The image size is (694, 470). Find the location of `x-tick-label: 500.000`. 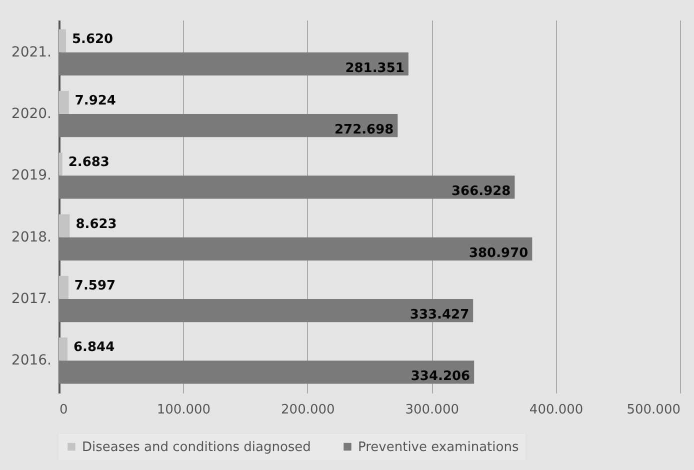

x-tick-label: 500.000 is located at coordinates (653, 410).